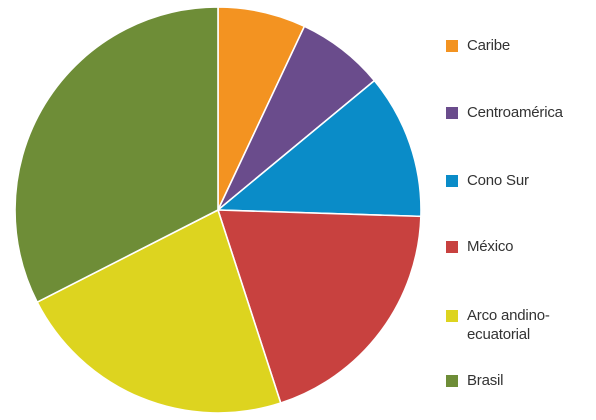  I want to click on legend-swatch-arco-andino-ecuatorial, so click(452, 316).